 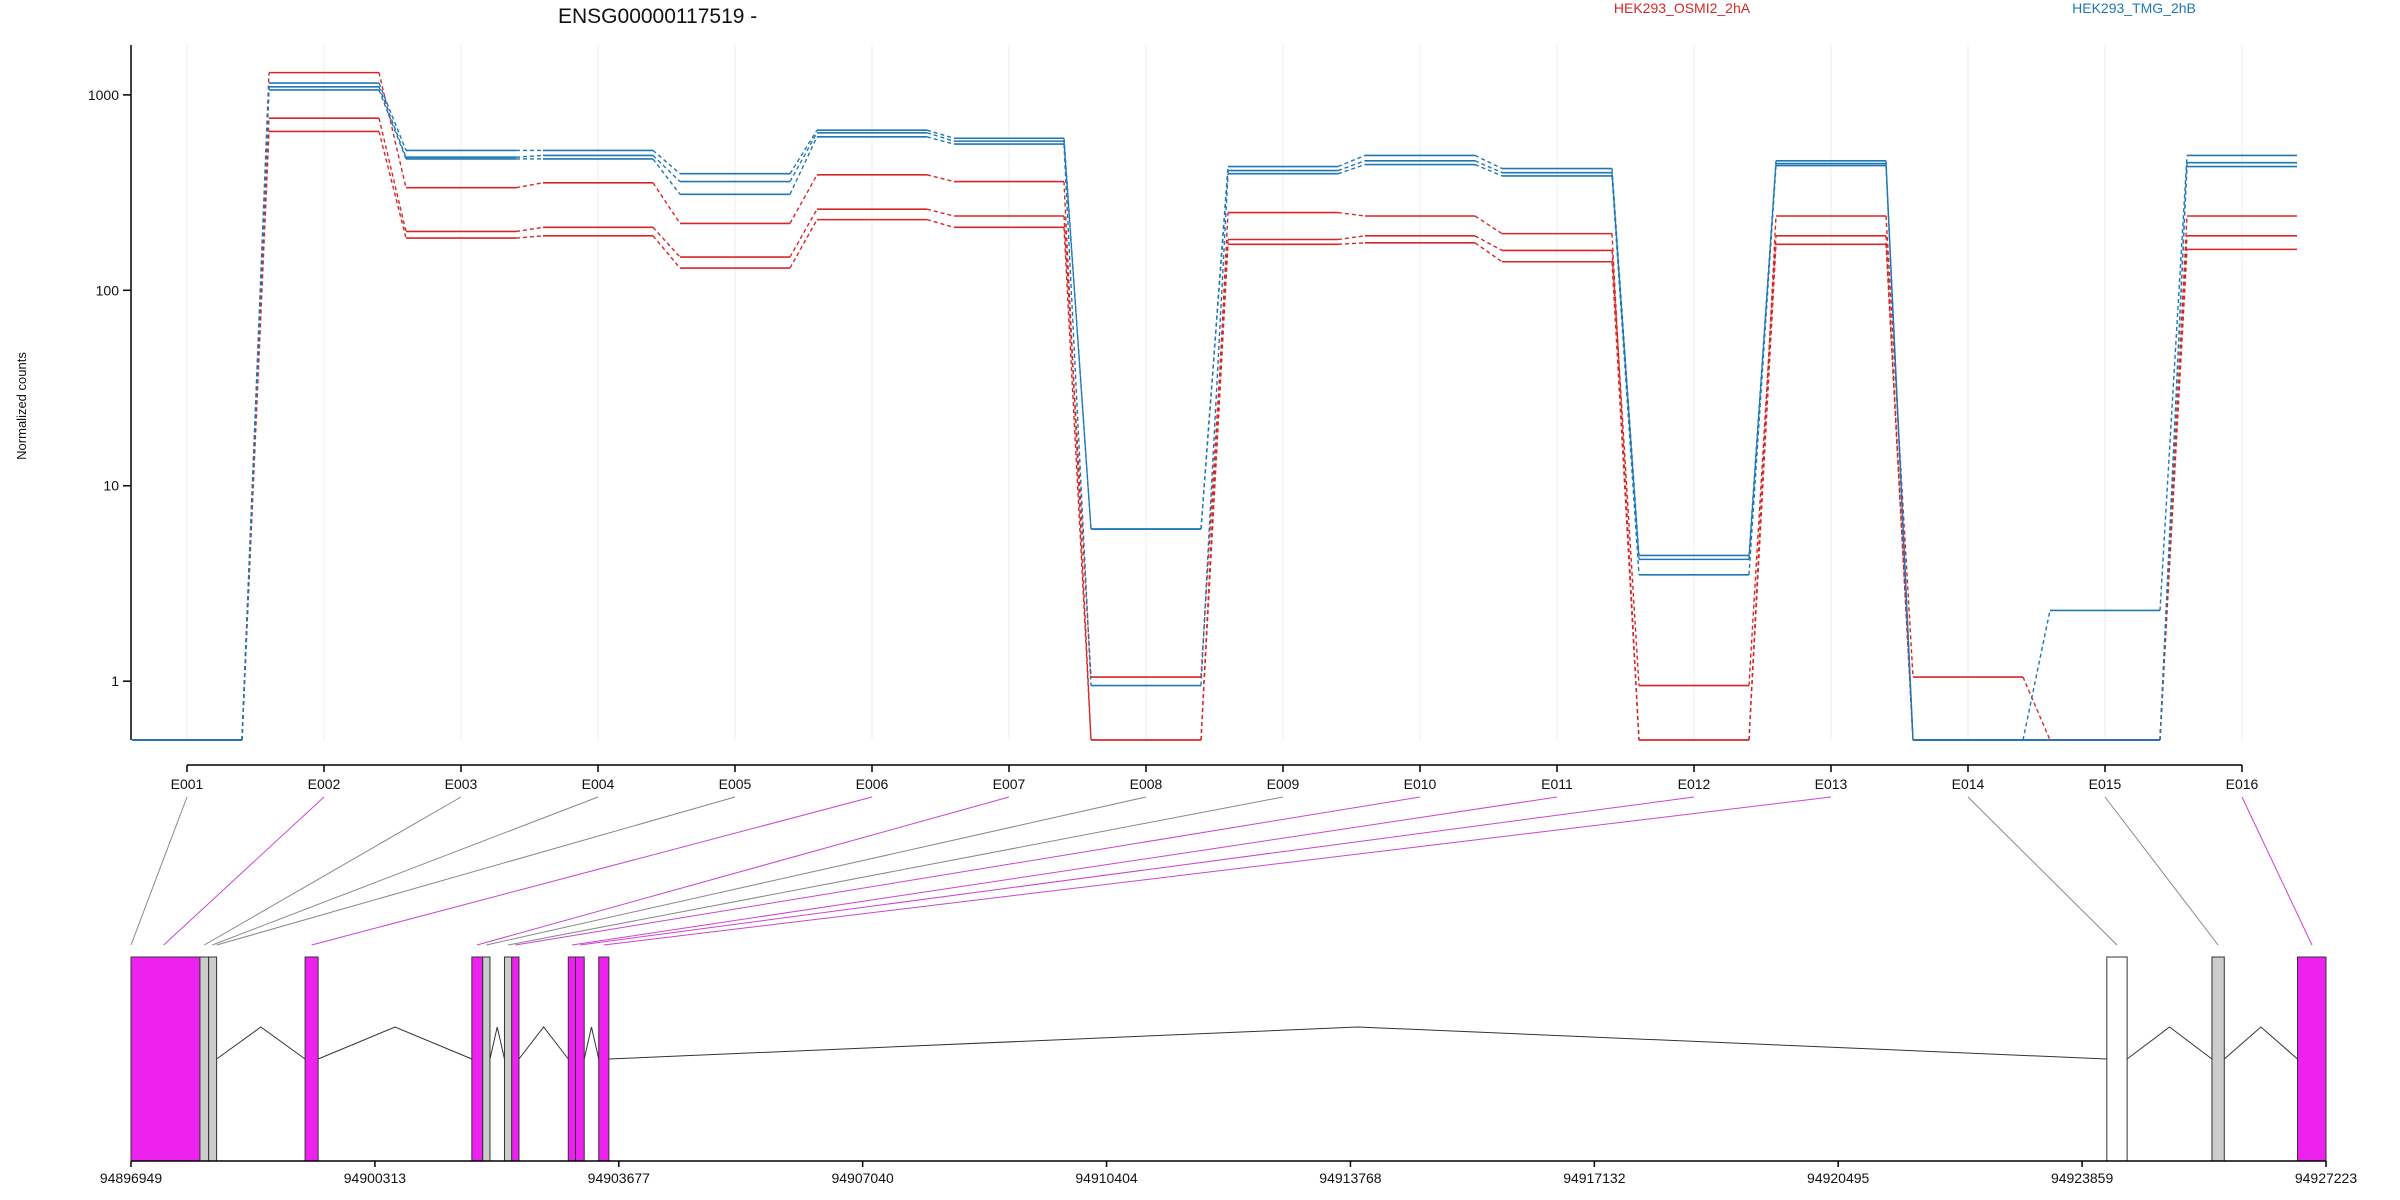 I want to click on exon-connector-E003, so click(x=333, y=871).